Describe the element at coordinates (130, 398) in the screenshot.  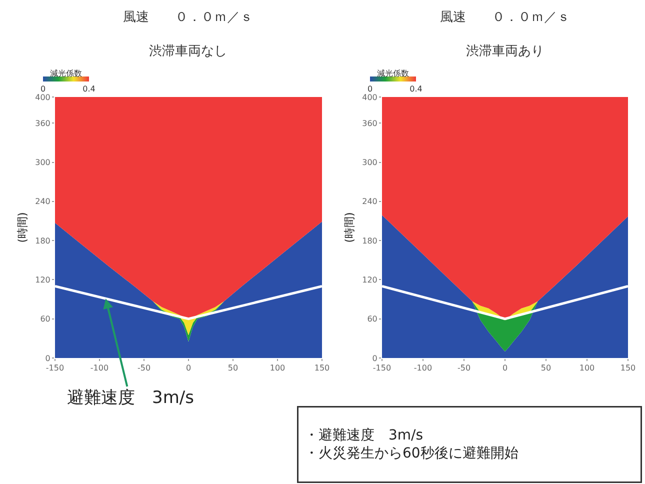
I see `annotation: 避難速度 3m/s` at that location.